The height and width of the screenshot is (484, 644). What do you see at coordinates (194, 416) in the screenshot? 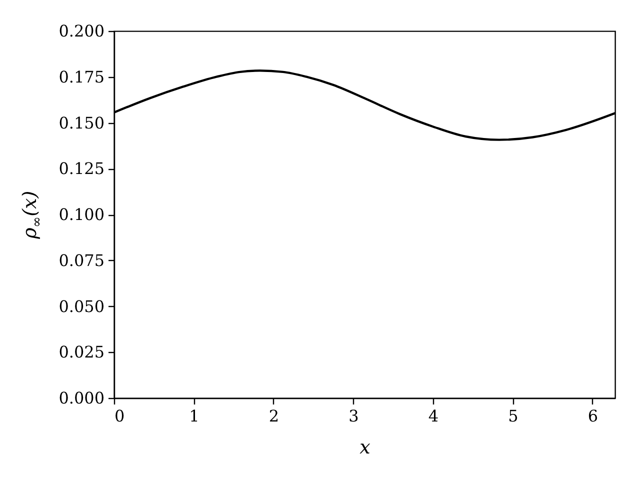
I see `x-tick-label: 1` at bounding box center [194, 416].